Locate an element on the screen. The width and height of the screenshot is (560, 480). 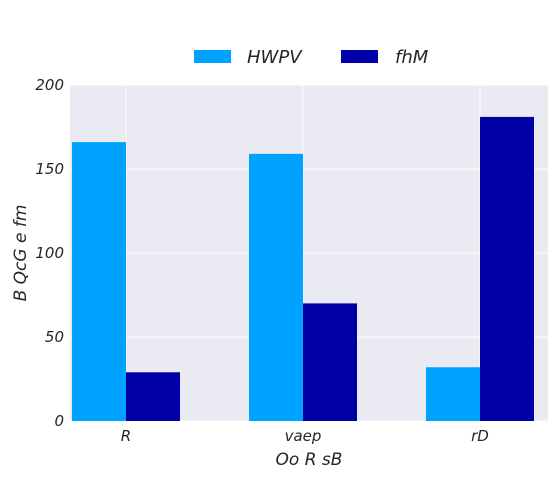
bar-fhM-rD is located at coordinates (507, 269).